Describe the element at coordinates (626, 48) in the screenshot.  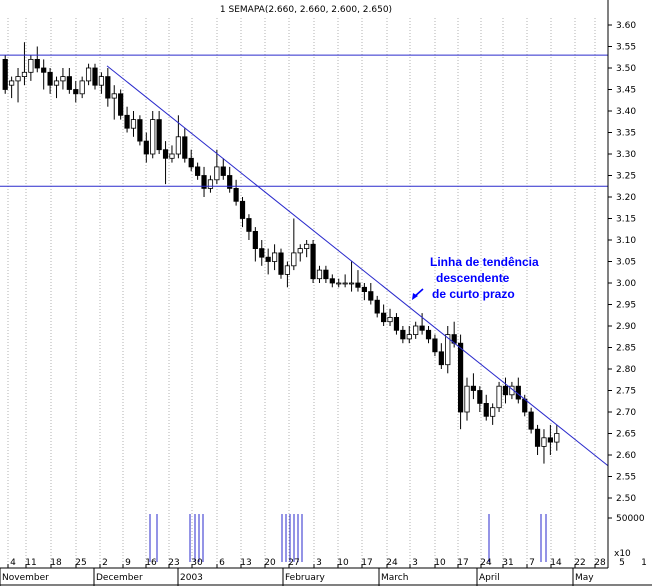
I see `y-tick-label: 3.55` at that location.